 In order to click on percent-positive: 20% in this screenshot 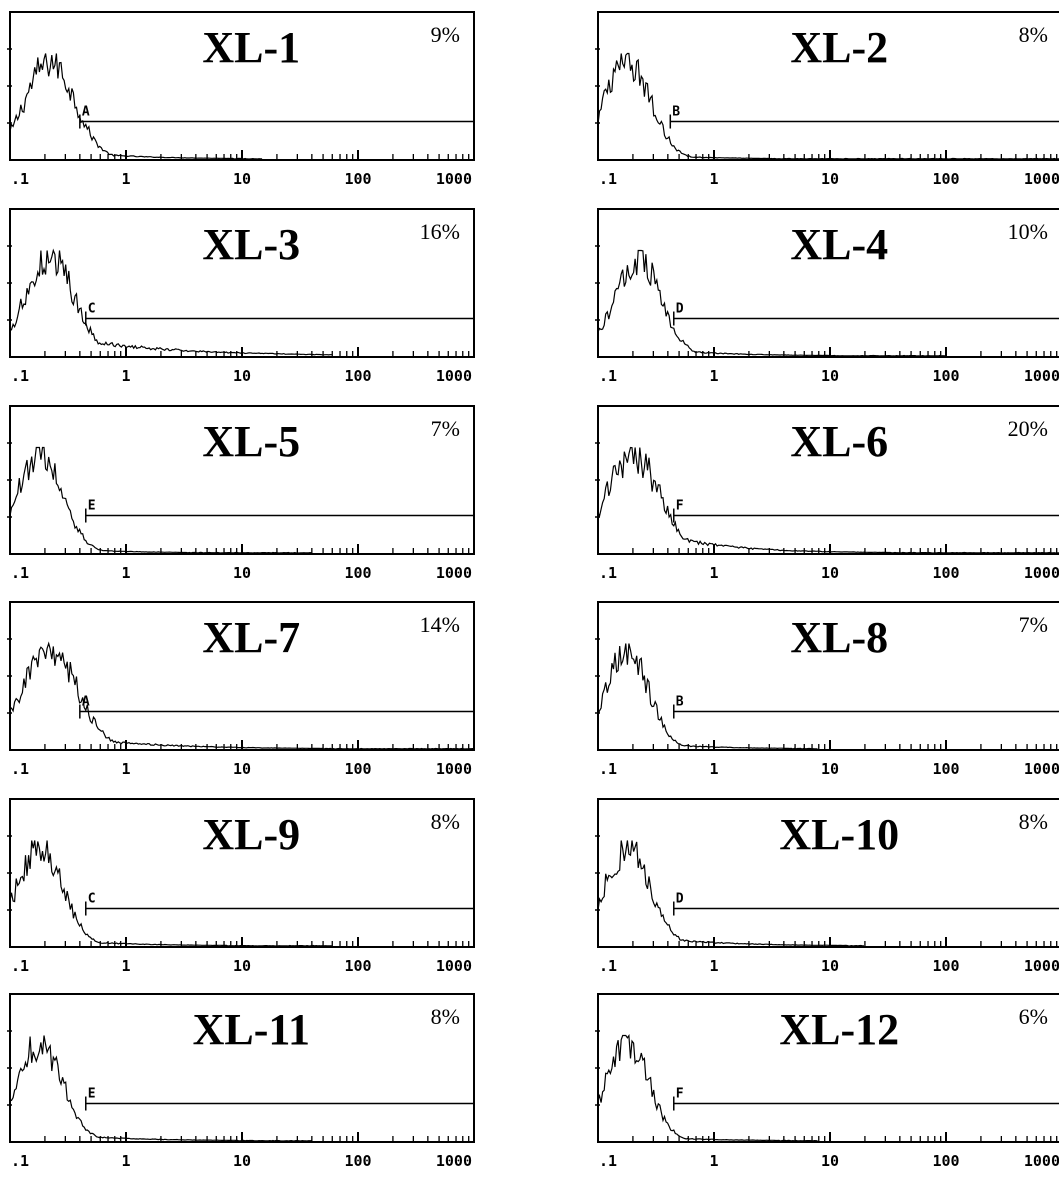, I will do `click(1028, 428)`.